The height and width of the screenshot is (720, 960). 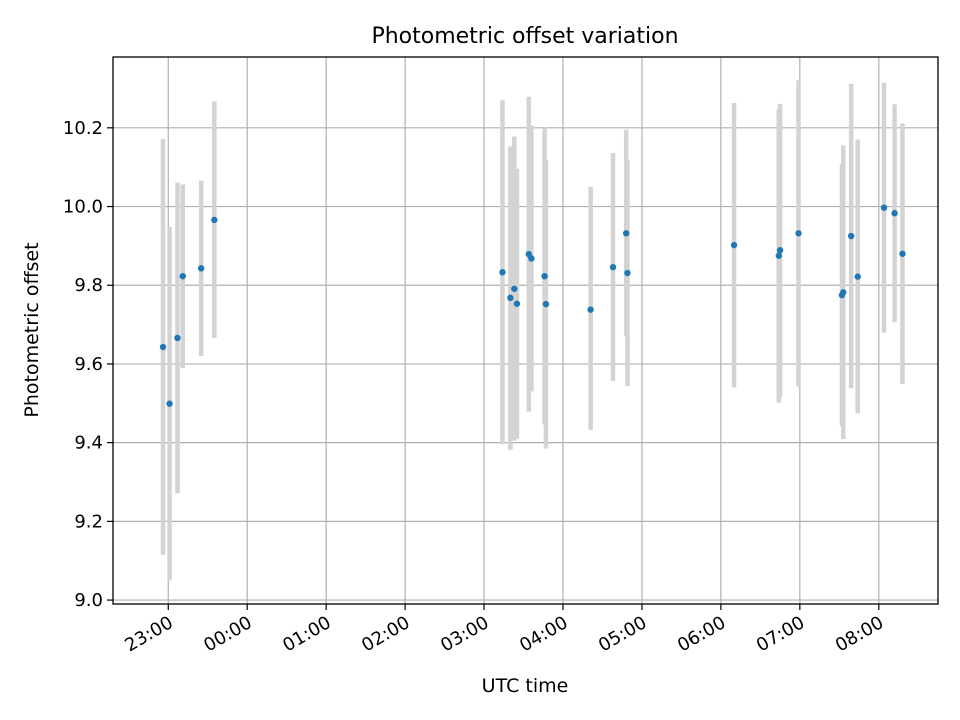 I want to click on x-axis-label: UTC time, so click(x=525, y=686).